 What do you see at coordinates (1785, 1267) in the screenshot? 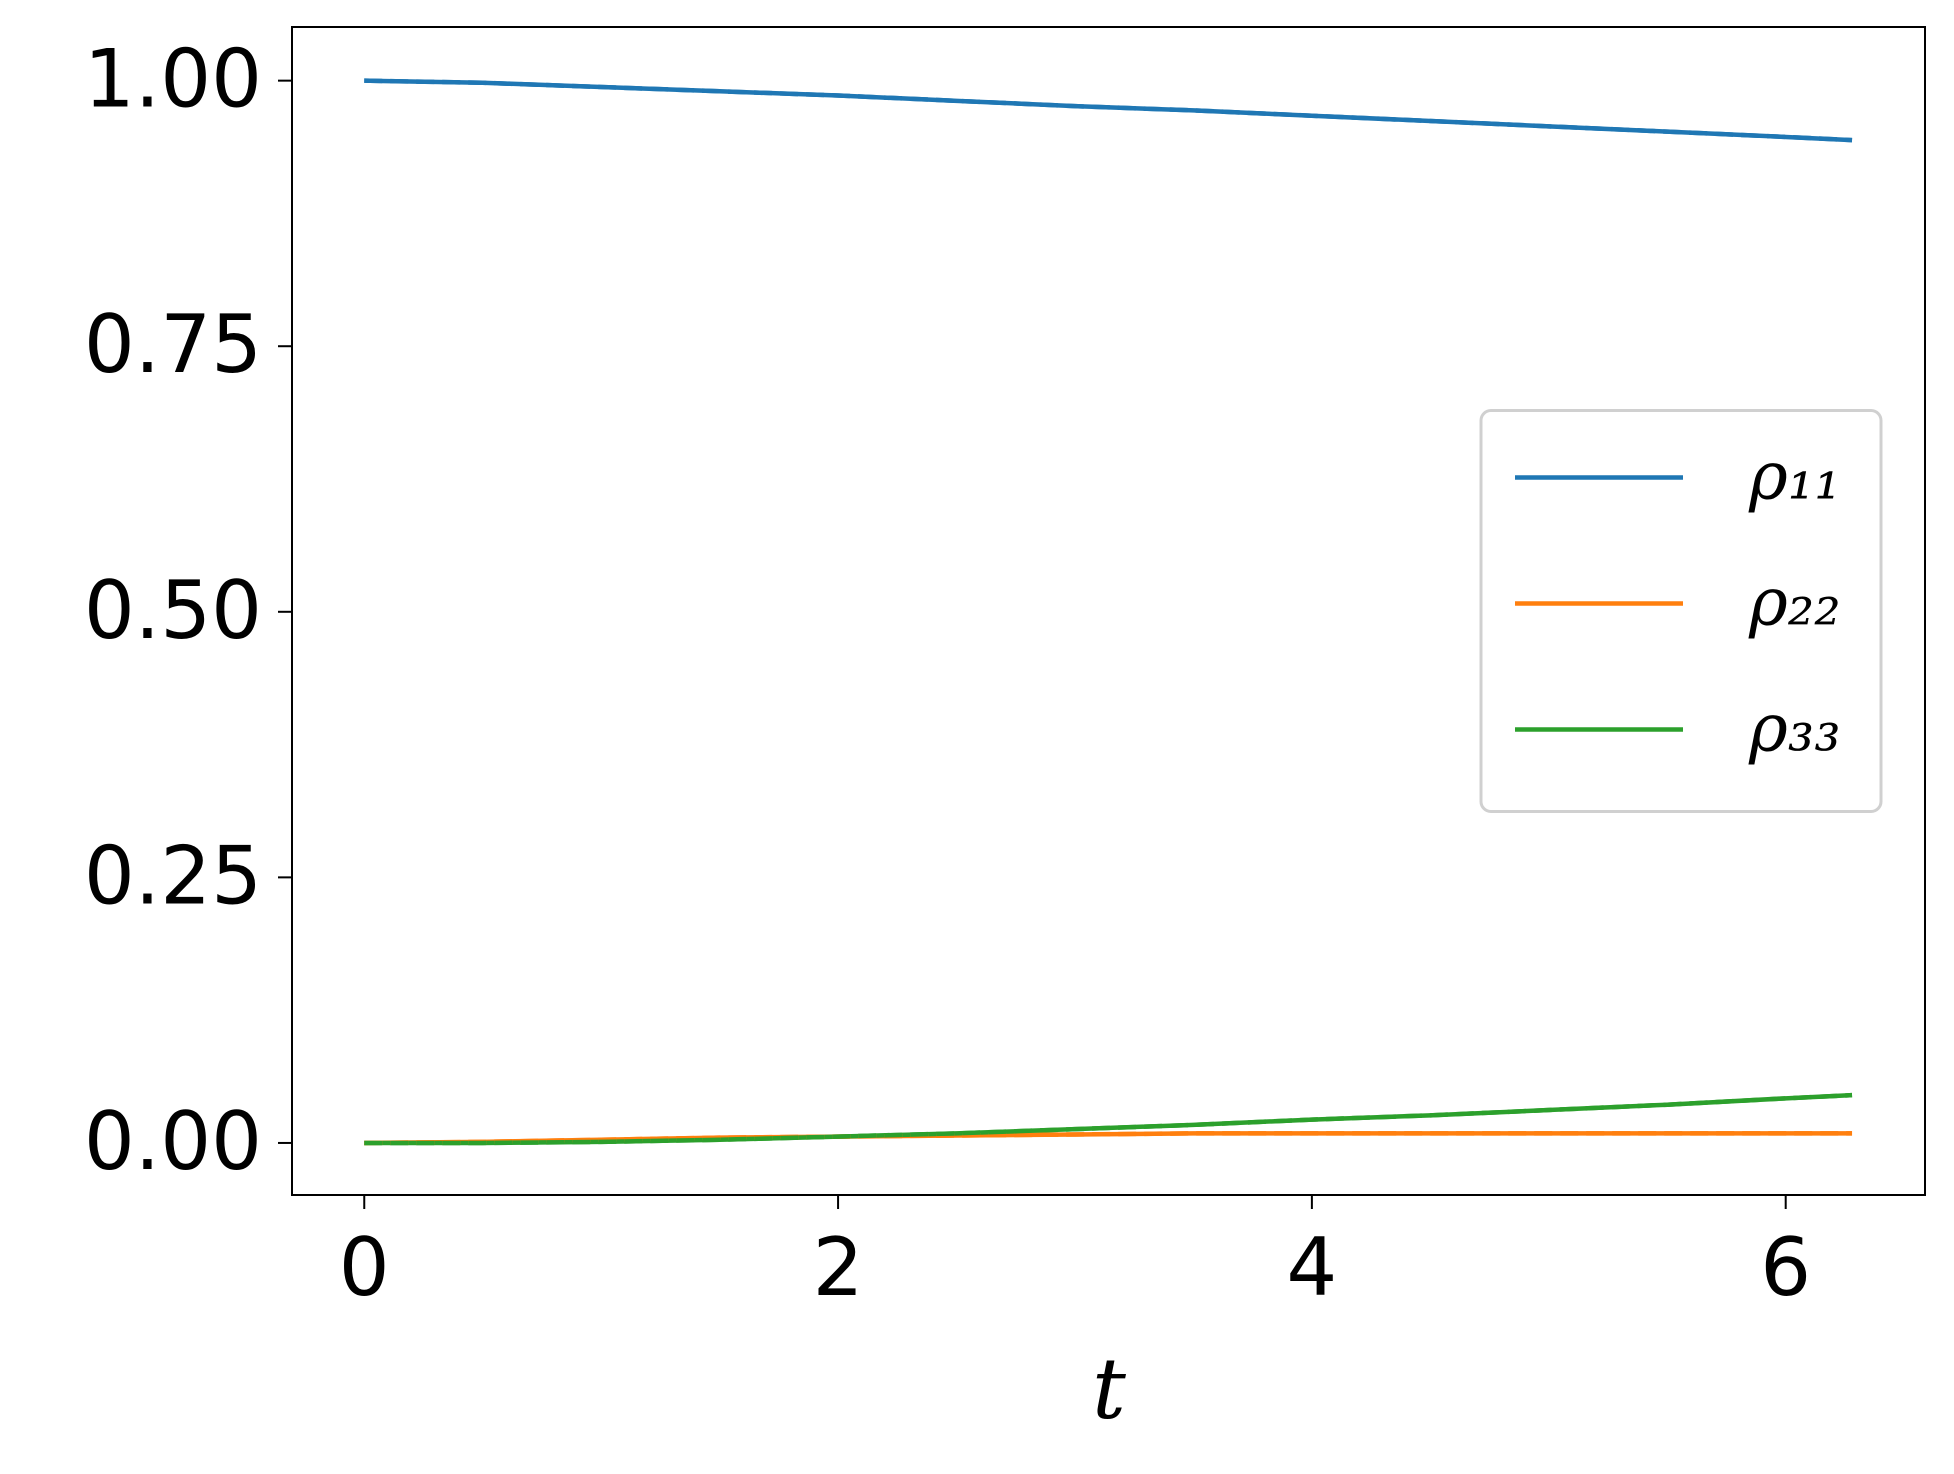
I see `x-tick-label: 6` at bounding box center [1785, 1267].